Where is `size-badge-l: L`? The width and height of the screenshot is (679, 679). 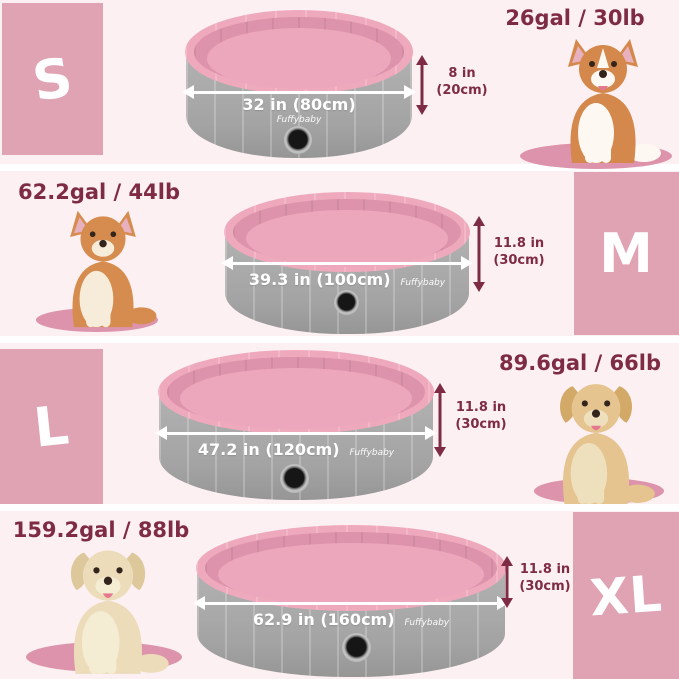
size-badge-l: L is located at coordinates (51, 426).